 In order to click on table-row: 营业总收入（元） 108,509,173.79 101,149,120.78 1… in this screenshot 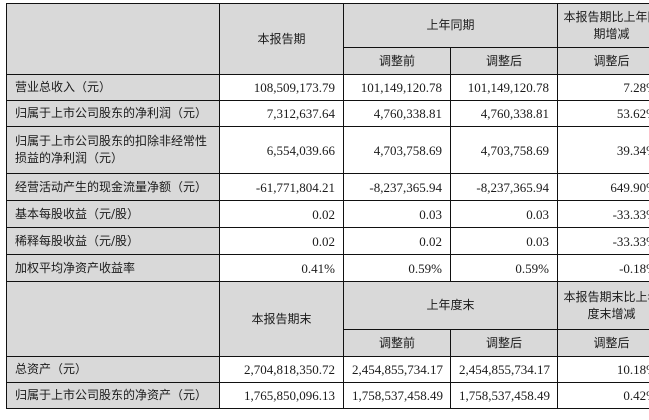, I will do `click(327, 87)`.